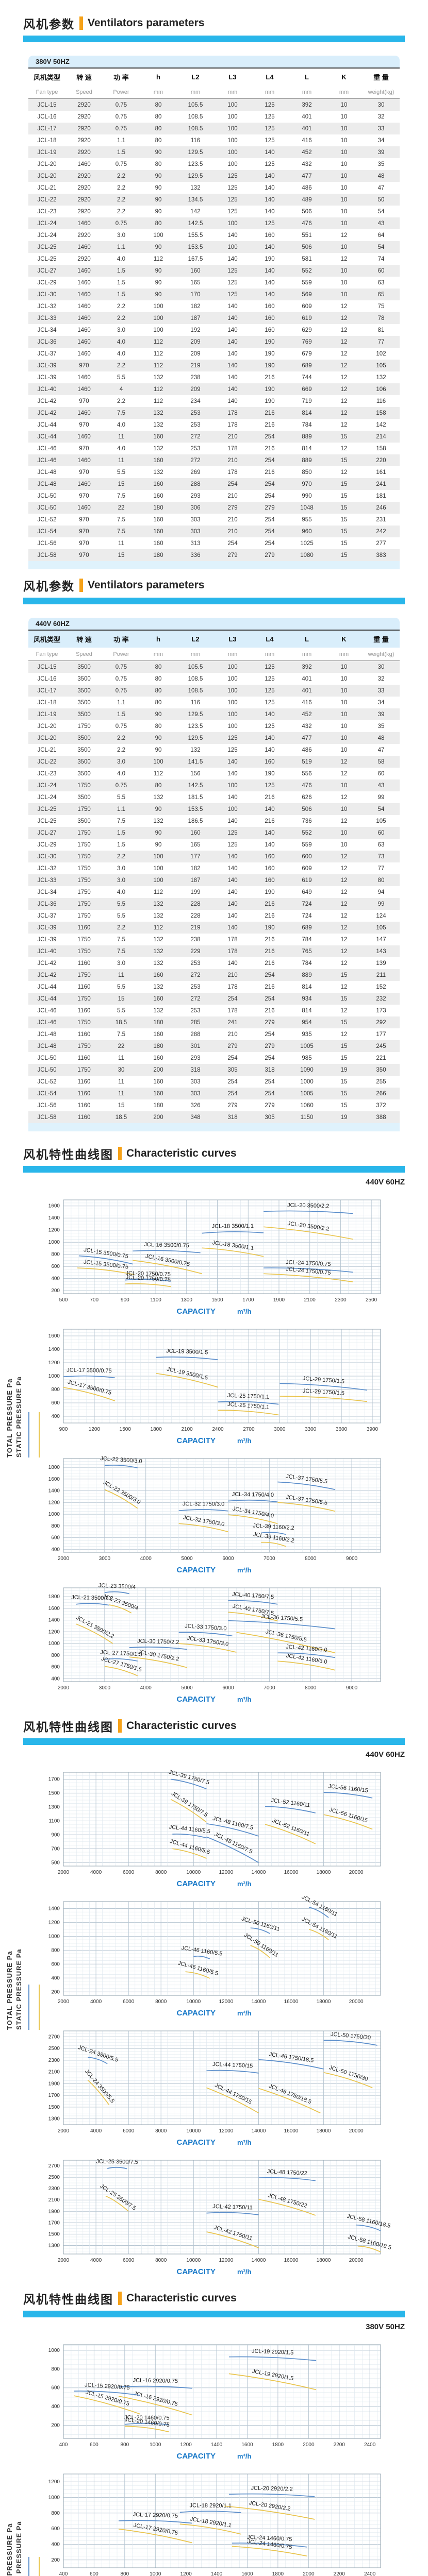 Image resolution: width=428 pixels, height=2576 pixels. What do you see at coordinates (381, 880) in the screenshot?
I see `table-cell: 80` at bounding box center [381, 880].